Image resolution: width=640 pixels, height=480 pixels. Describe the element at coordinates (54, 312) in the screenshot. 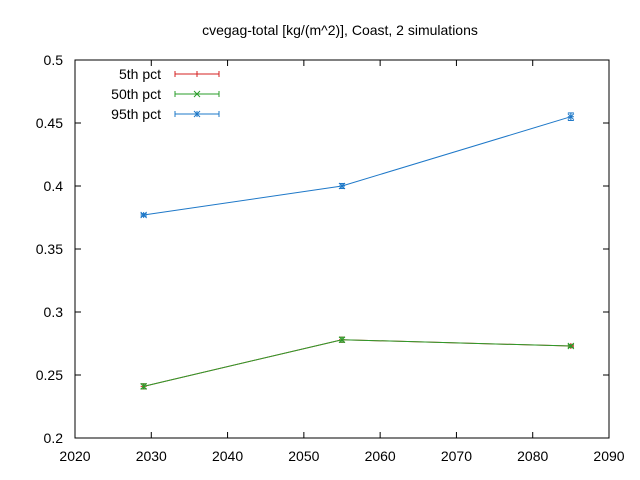

I see `y-tick-label: 0.3` at that location.